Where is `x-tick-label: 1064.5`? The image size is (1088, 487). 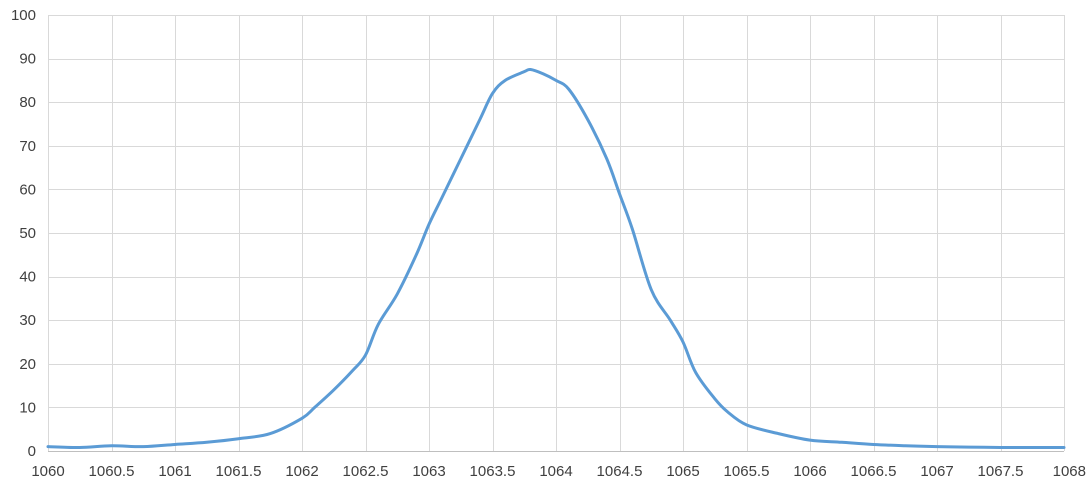
x-tick-label: 1064.5 is located at coordinates (620, 471).